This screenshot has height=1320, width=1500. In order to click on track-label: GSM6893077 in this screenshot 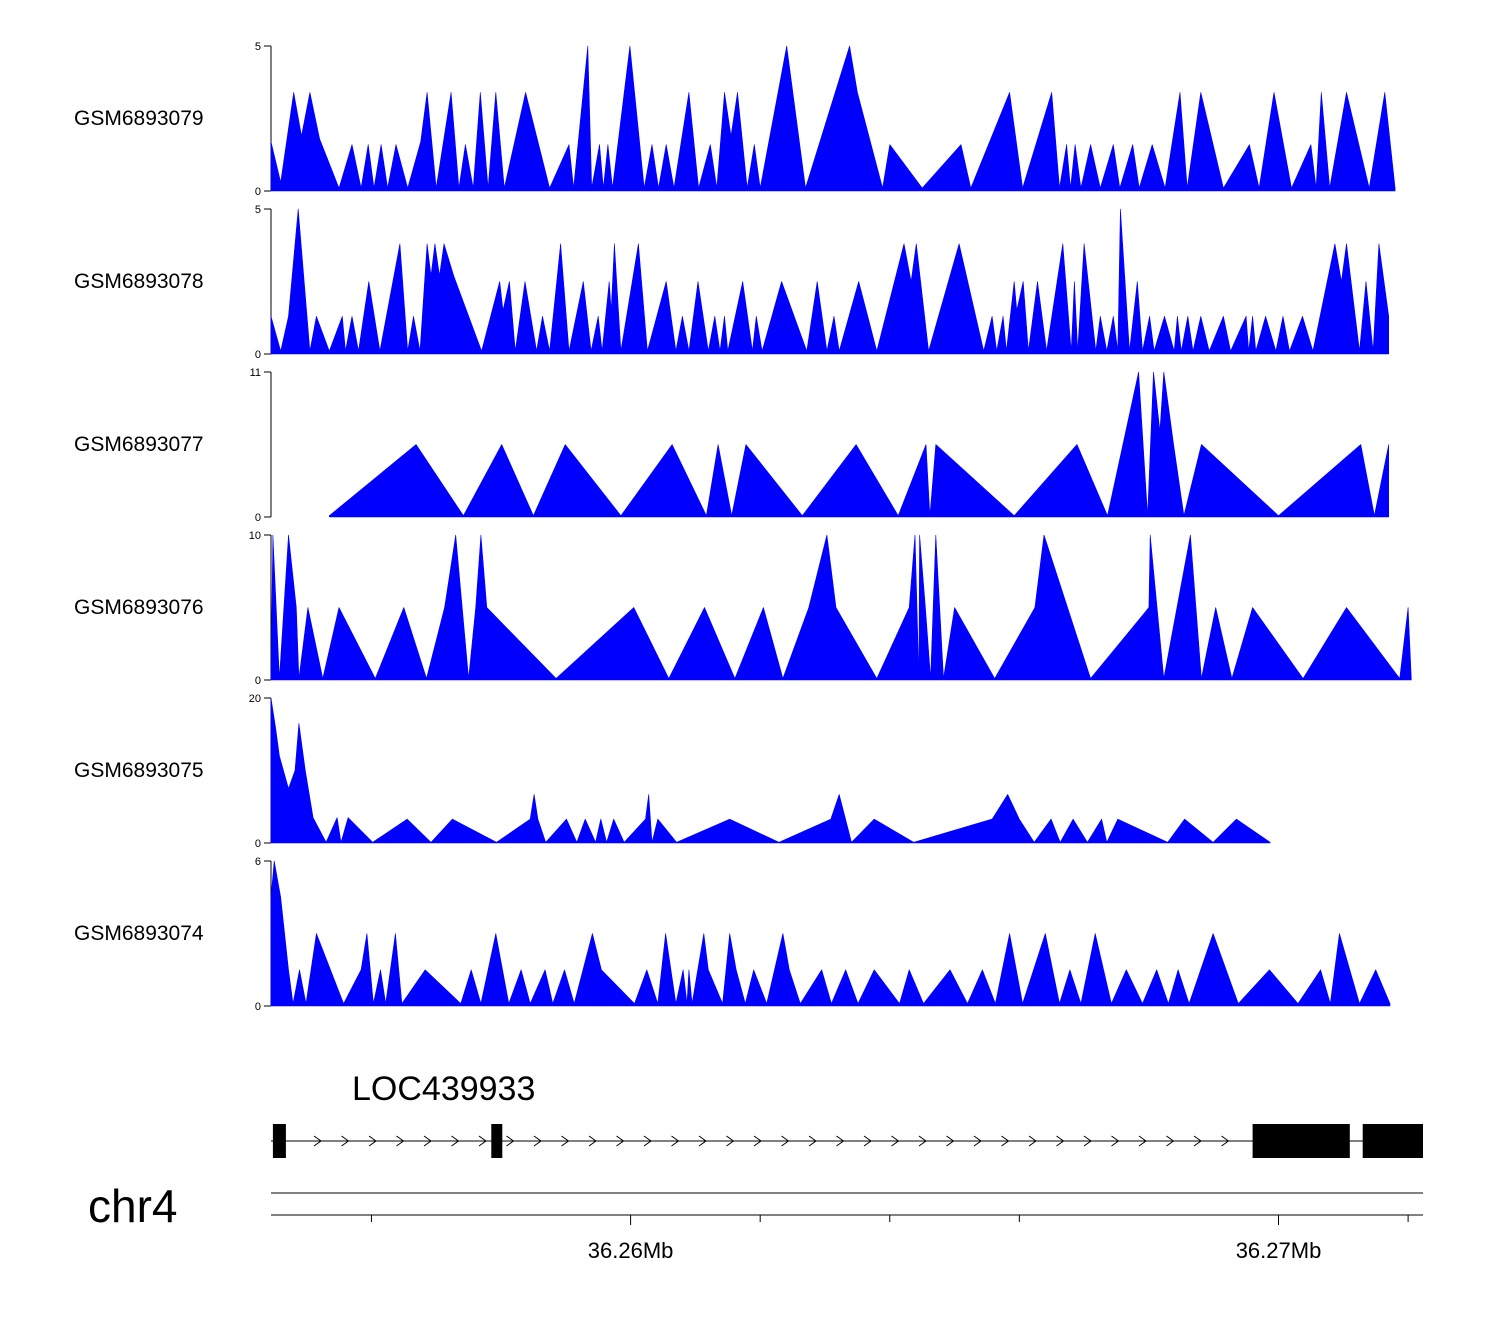, I will do `click(139, 444)`.